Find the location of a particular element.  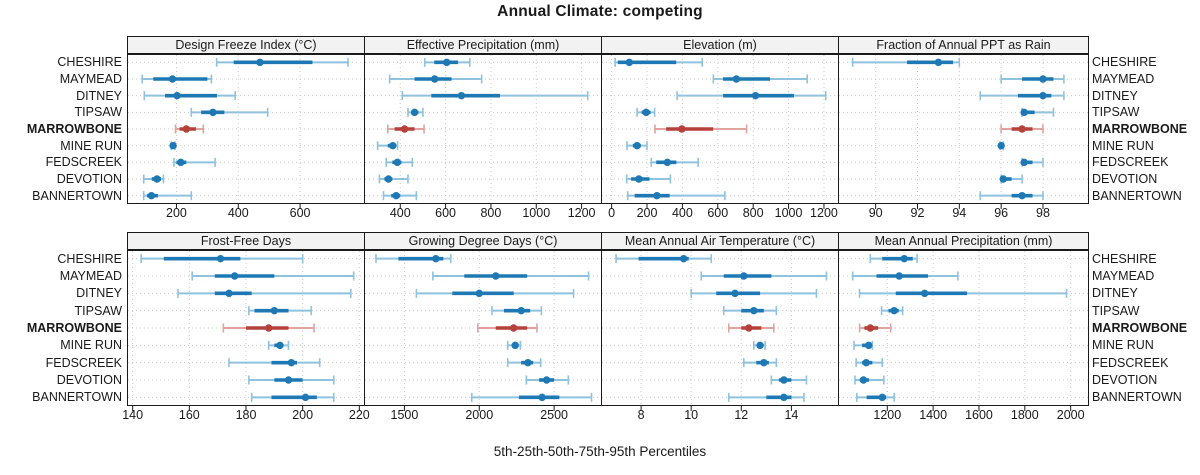

panel-plot-frost-free-days is located at coordinates (246, 330).